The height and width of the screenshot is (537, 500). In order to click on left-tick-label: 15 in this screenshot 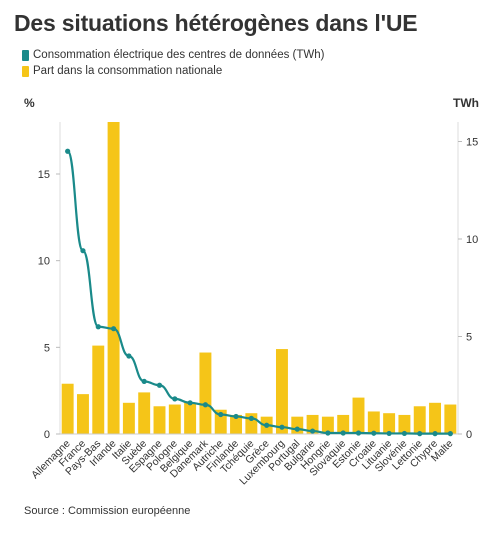, I will do `click(44, 175)`.